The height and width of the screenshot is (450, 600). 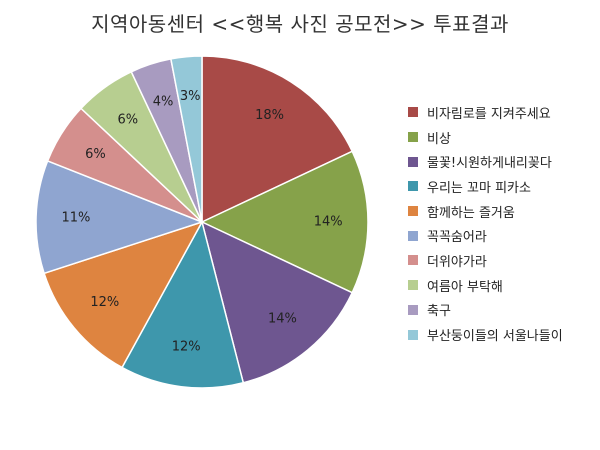 I want to click on legend-label: 비자림로를 지켜주세요, so click(x=489, y=114).